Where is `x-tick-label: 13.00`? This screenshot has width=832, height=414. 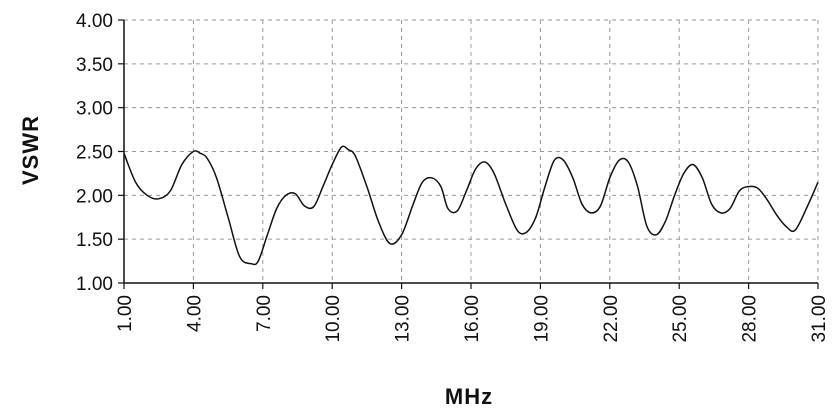 x-tick-label: 13.00 is located at coordinates (403, 319).